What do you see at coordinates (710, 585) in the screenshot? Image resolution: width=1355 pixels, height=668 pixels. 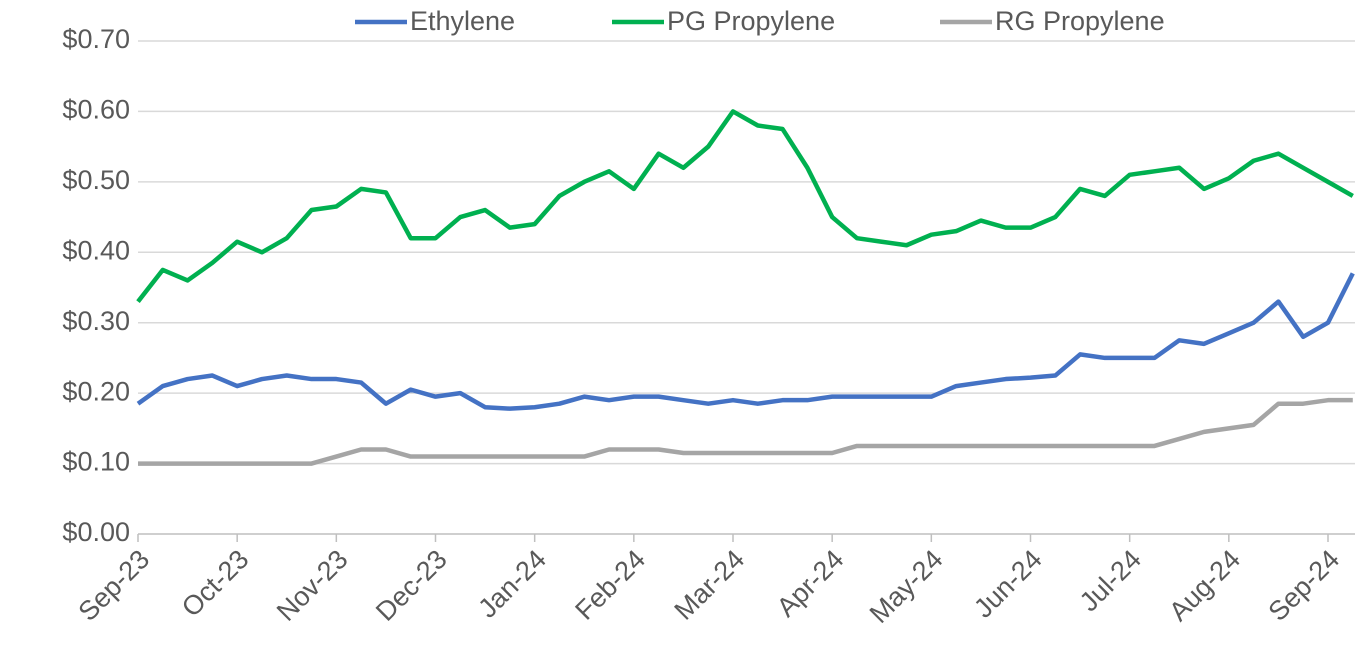 I see `x-tick-label: Mar-24` at bounding box center [710, 585].